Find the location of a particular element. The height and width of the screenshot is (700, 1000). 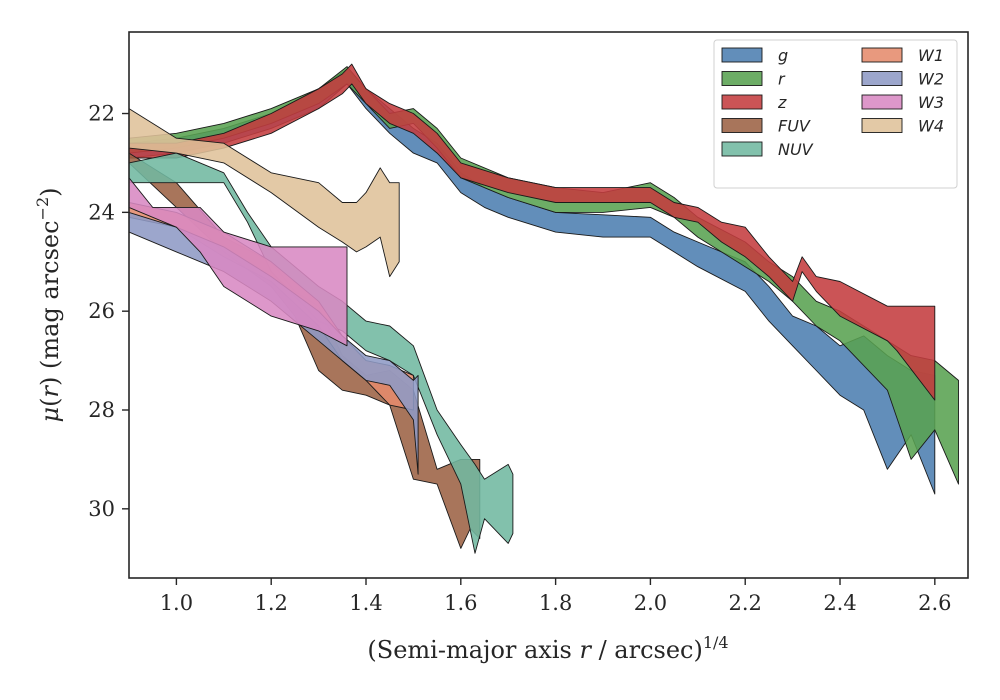

legend-label-fuv: FUV is located at coordinates (794, 126).